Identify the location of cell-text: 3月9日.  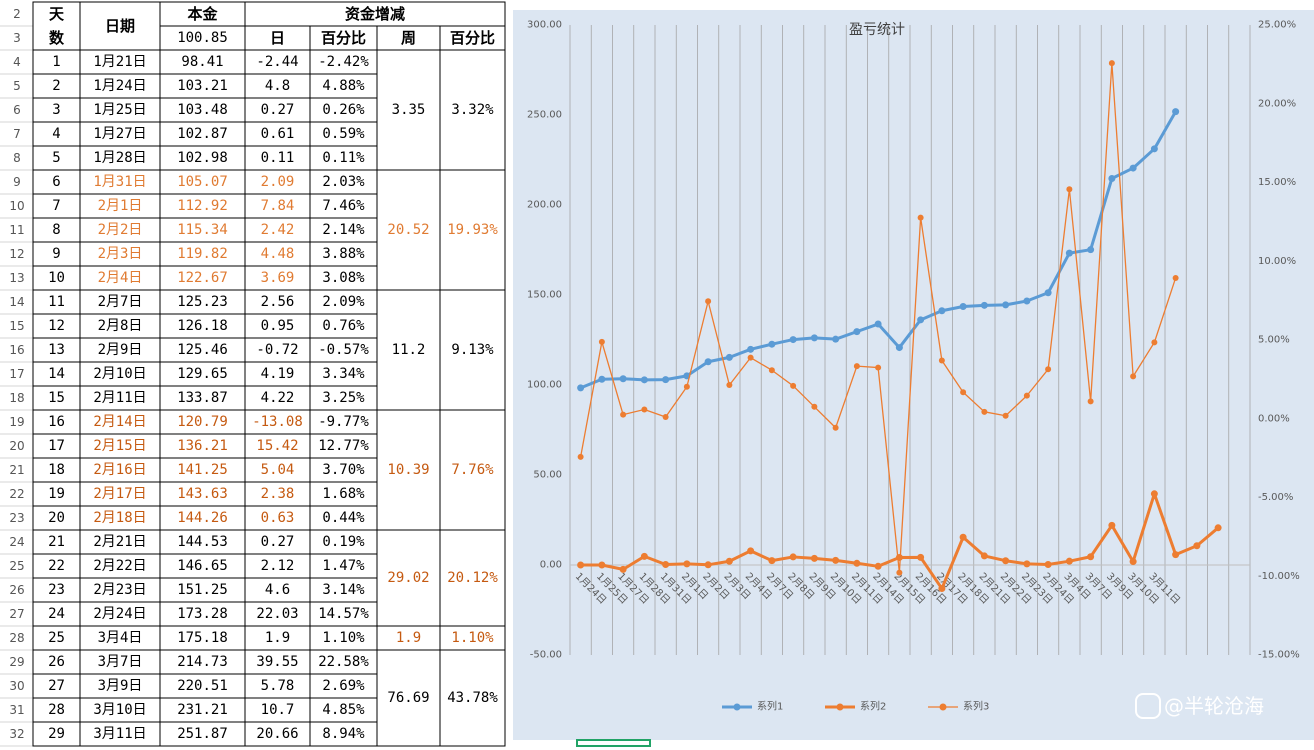
(120, 686).